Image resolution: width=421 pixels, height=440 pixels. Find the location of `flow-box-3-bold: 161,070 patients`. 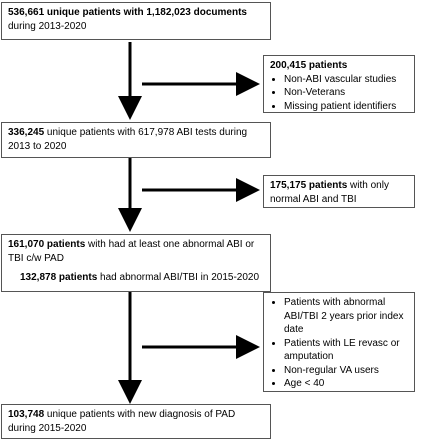

flow-box-3-bold: 161,070 patients is located at coordinates (47, 244).